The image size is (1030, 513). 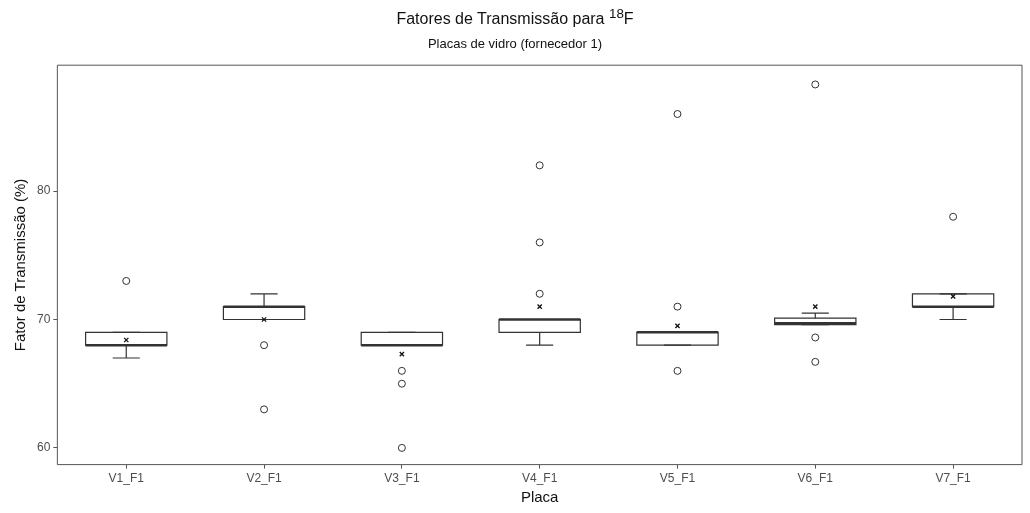 I want to click on x-tick-label: V2_F1, so click(x=264, y=478).